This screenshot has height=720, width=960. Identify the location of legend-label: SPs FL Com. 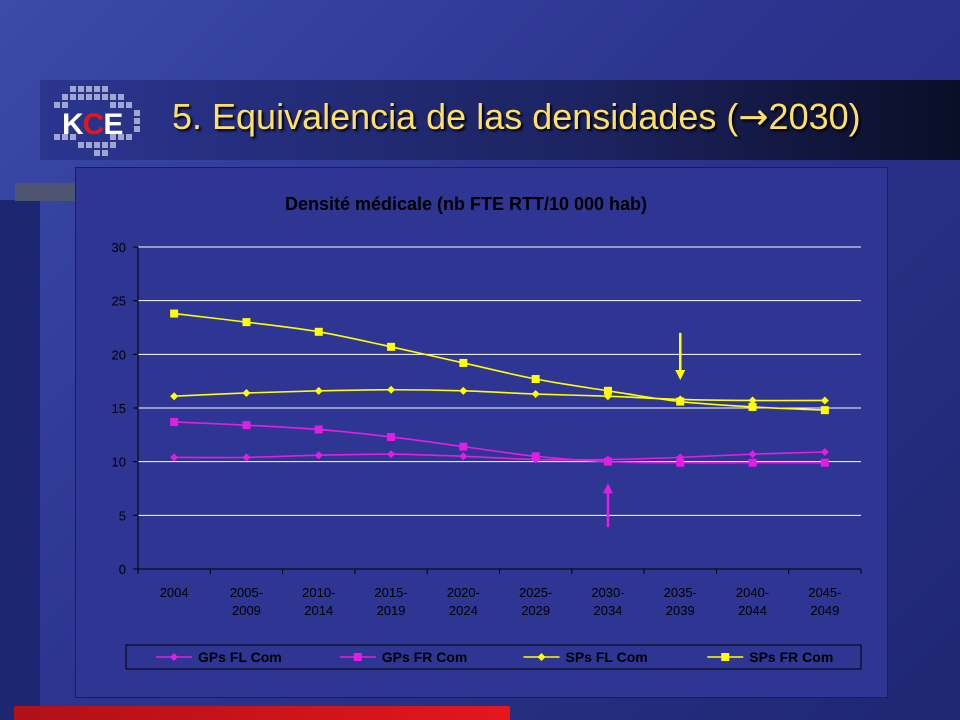
(607, 657).